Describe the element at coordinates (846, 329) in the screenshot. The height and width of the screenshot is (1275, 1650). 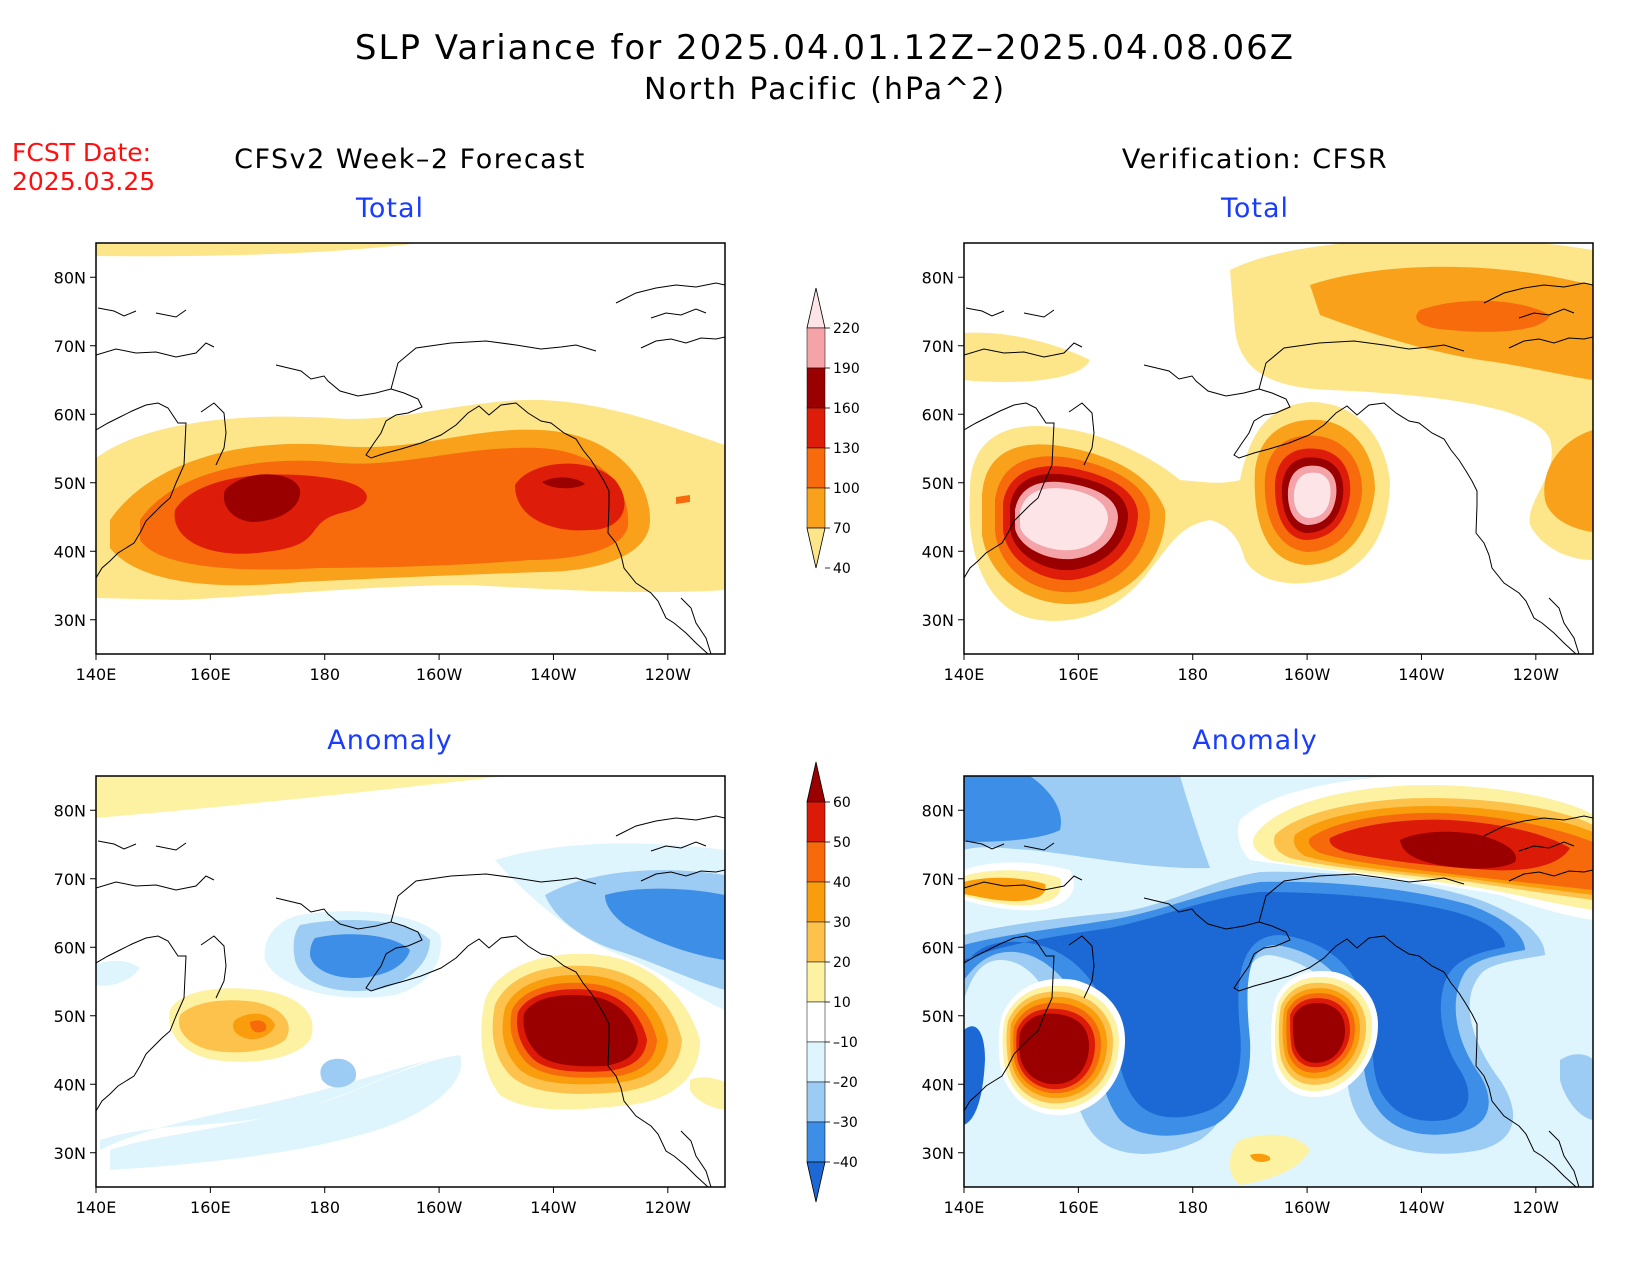
I see `colorbar-label: 220` at that location.